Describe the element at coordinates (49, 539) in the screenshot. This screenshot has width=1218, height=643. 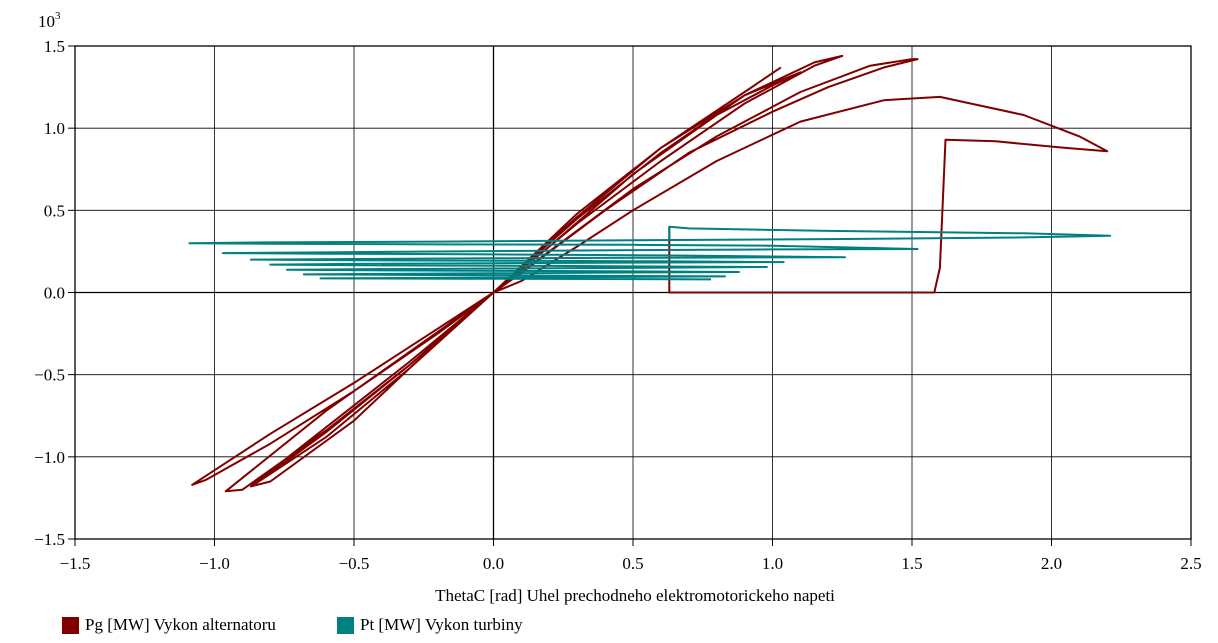
I see `y-tick-label: −1.5` at that location.